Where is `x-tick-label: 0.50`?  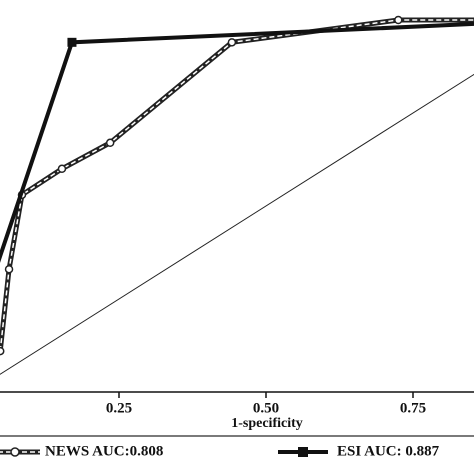 x-tick-label: 0.50 is located at coordinates (266, 408).